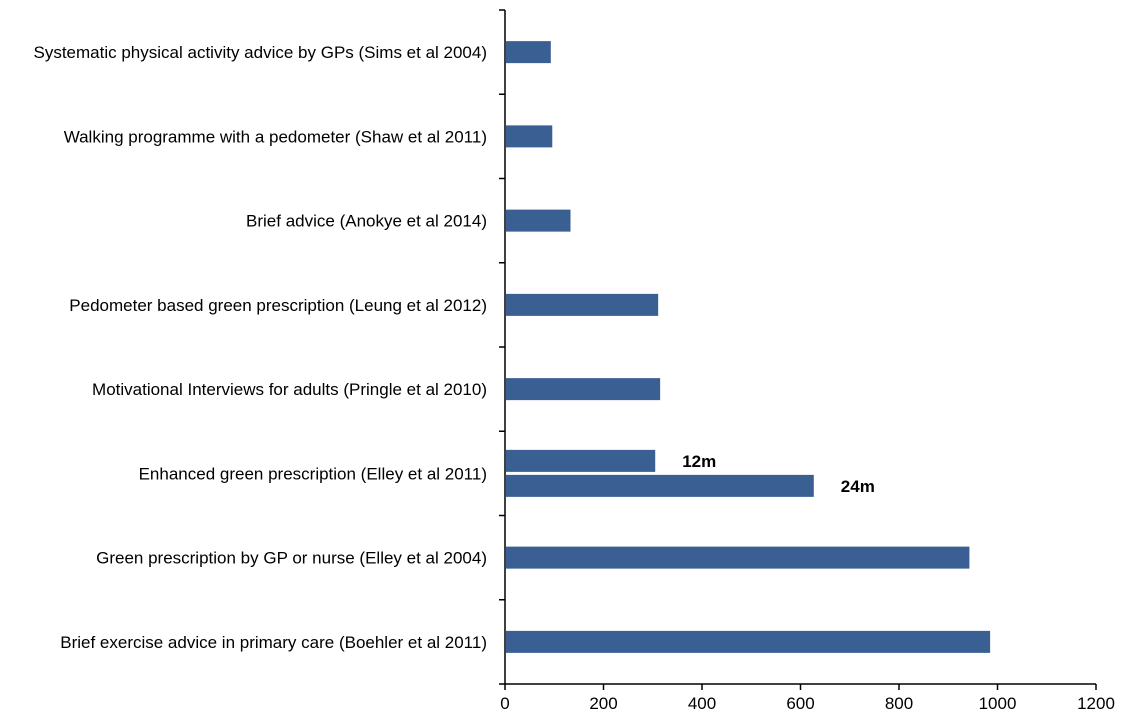  What do you see at coordinates (366, 221) in the screenshot?
I see `category-label: Brief advice (Anokye et al 2014)` at bounding box center [366, 221].